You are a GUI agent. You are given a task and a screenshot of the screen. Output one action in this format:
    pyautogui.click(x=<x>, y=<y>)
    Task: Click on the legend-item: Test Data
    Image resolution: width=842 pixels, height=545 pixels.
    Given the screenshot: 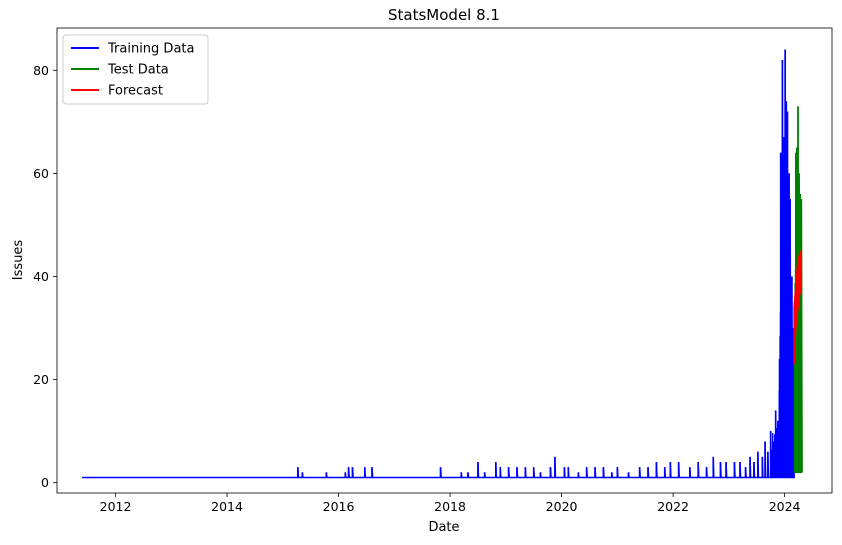 What is the action you would take?
    pyautogui.click(x=120, y=70)
    